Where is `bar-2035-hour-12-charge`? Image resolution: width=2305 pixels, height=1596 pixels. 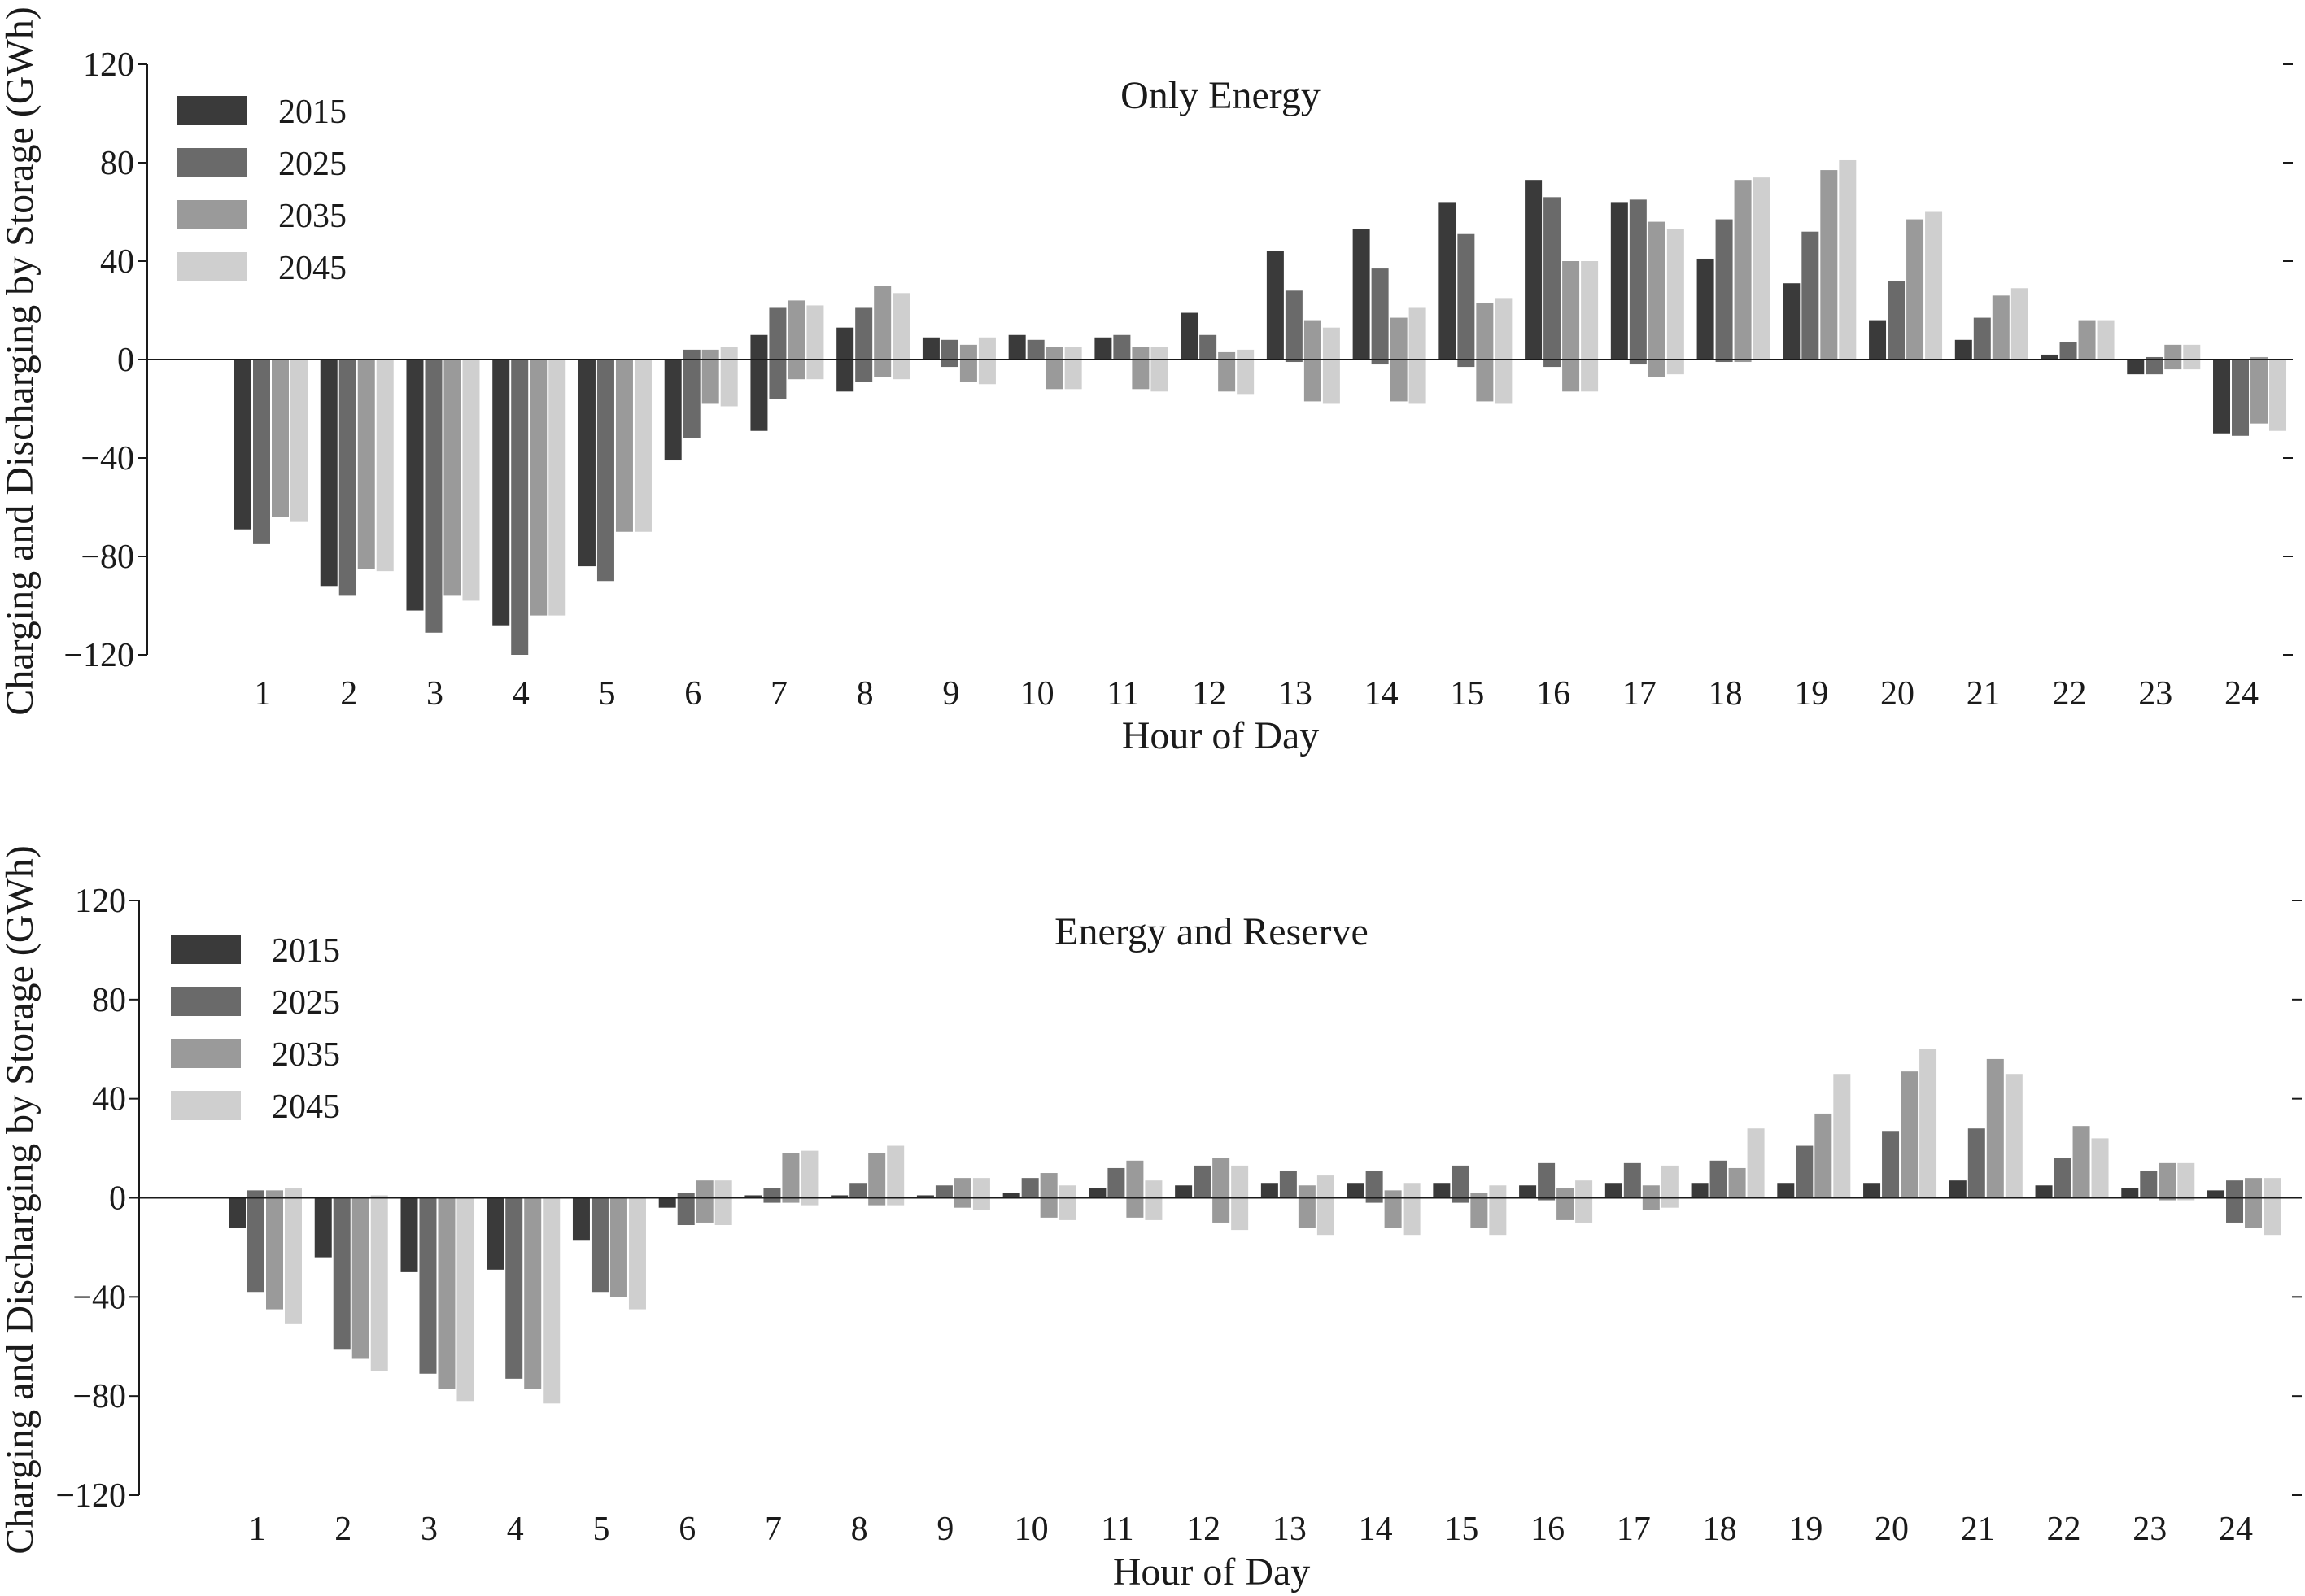 bar-2035-hour-12-charge is located at coordinates (1221, 1178).